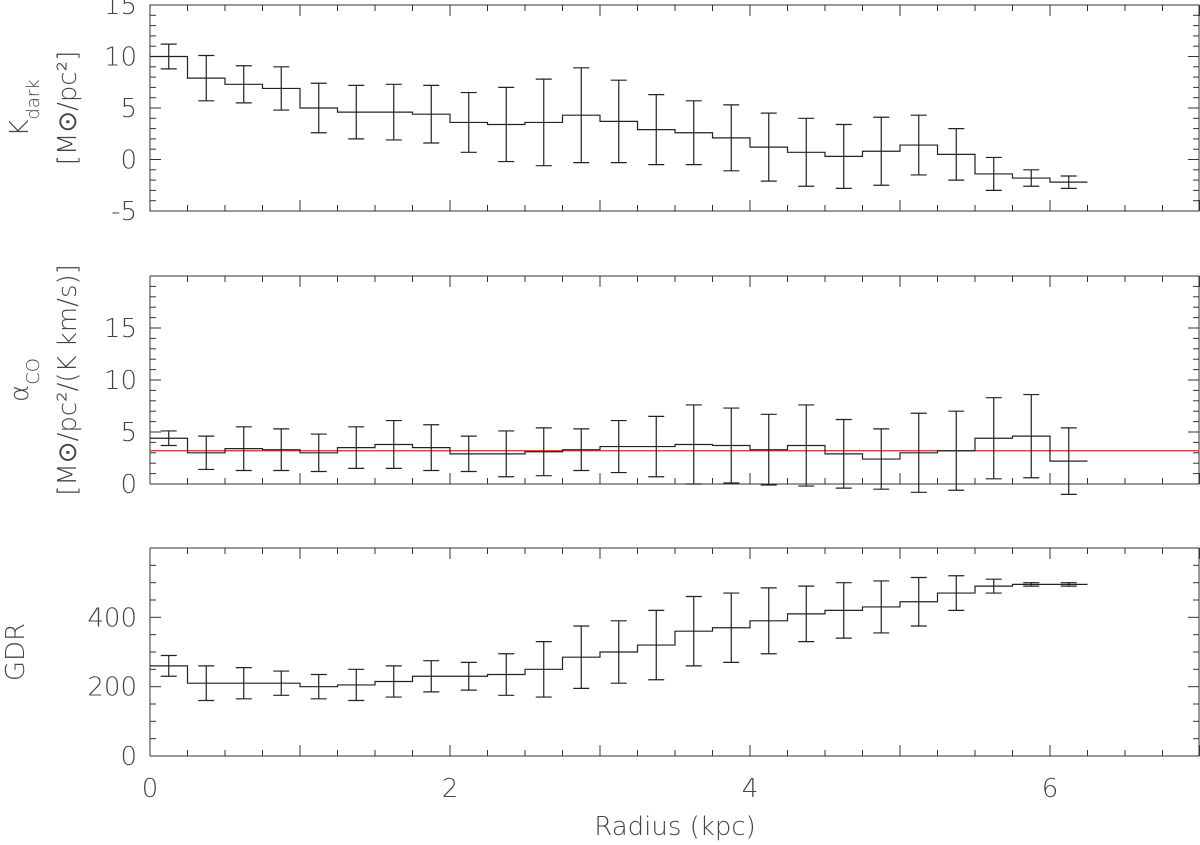 The image size is (1200, 845). I want to click on series-step-line, so click(619, 119).